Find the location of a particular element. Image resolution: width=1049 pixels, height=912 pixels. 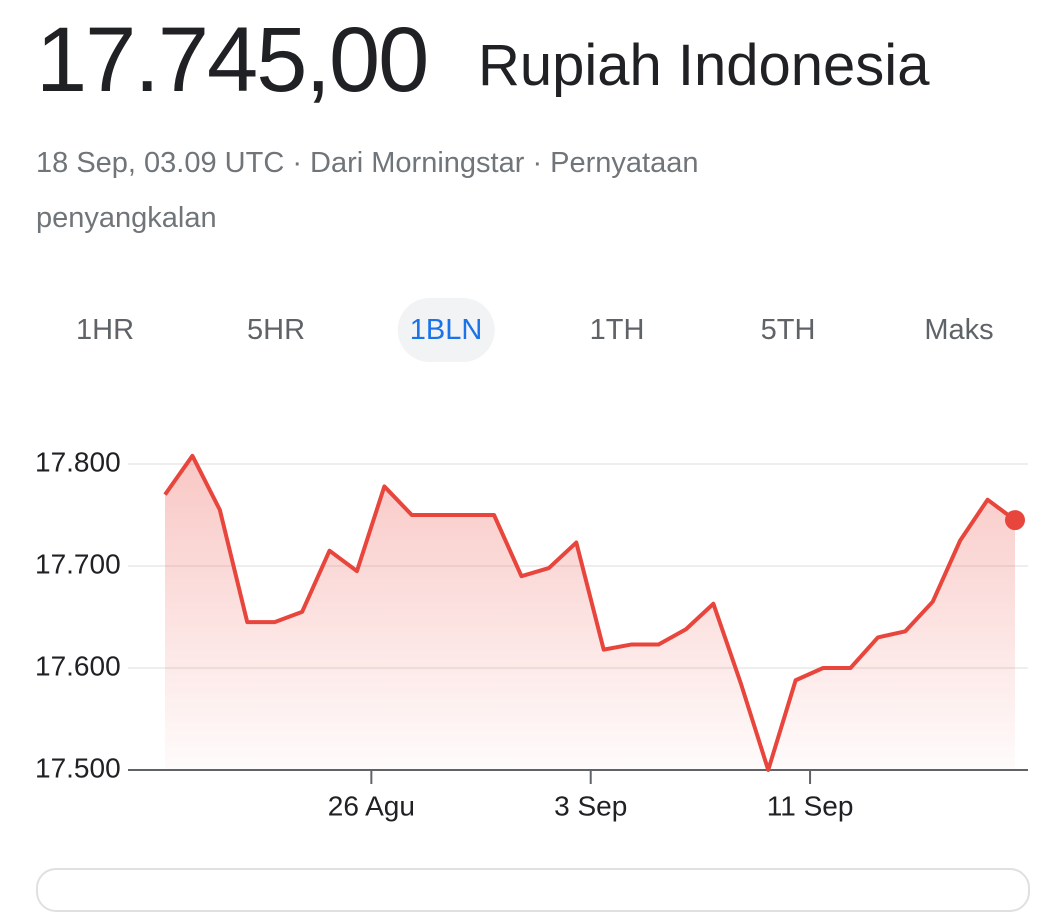

y-tick-label: 17.500 is located at coordinates (78, 767).